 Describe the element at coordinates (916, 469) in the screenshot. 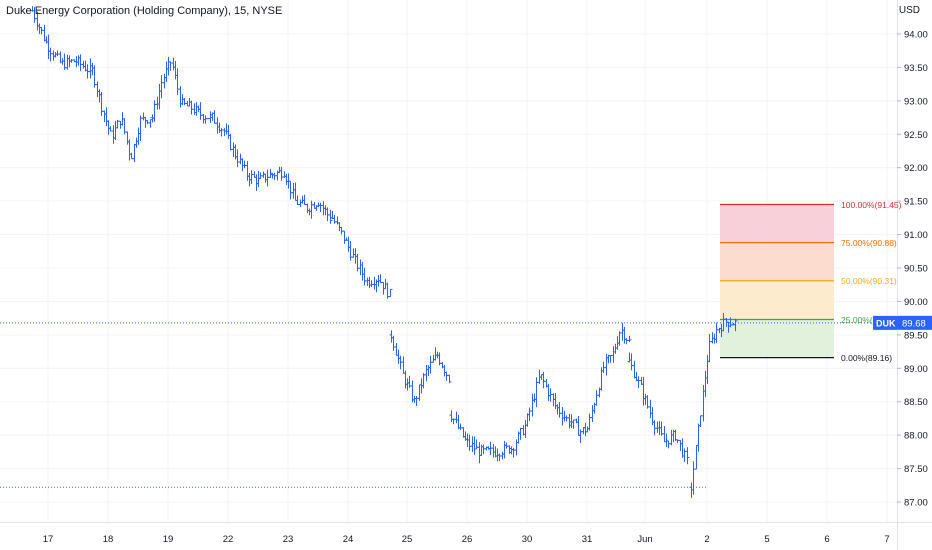

I see `price-tick-label: 87.50` at that location.